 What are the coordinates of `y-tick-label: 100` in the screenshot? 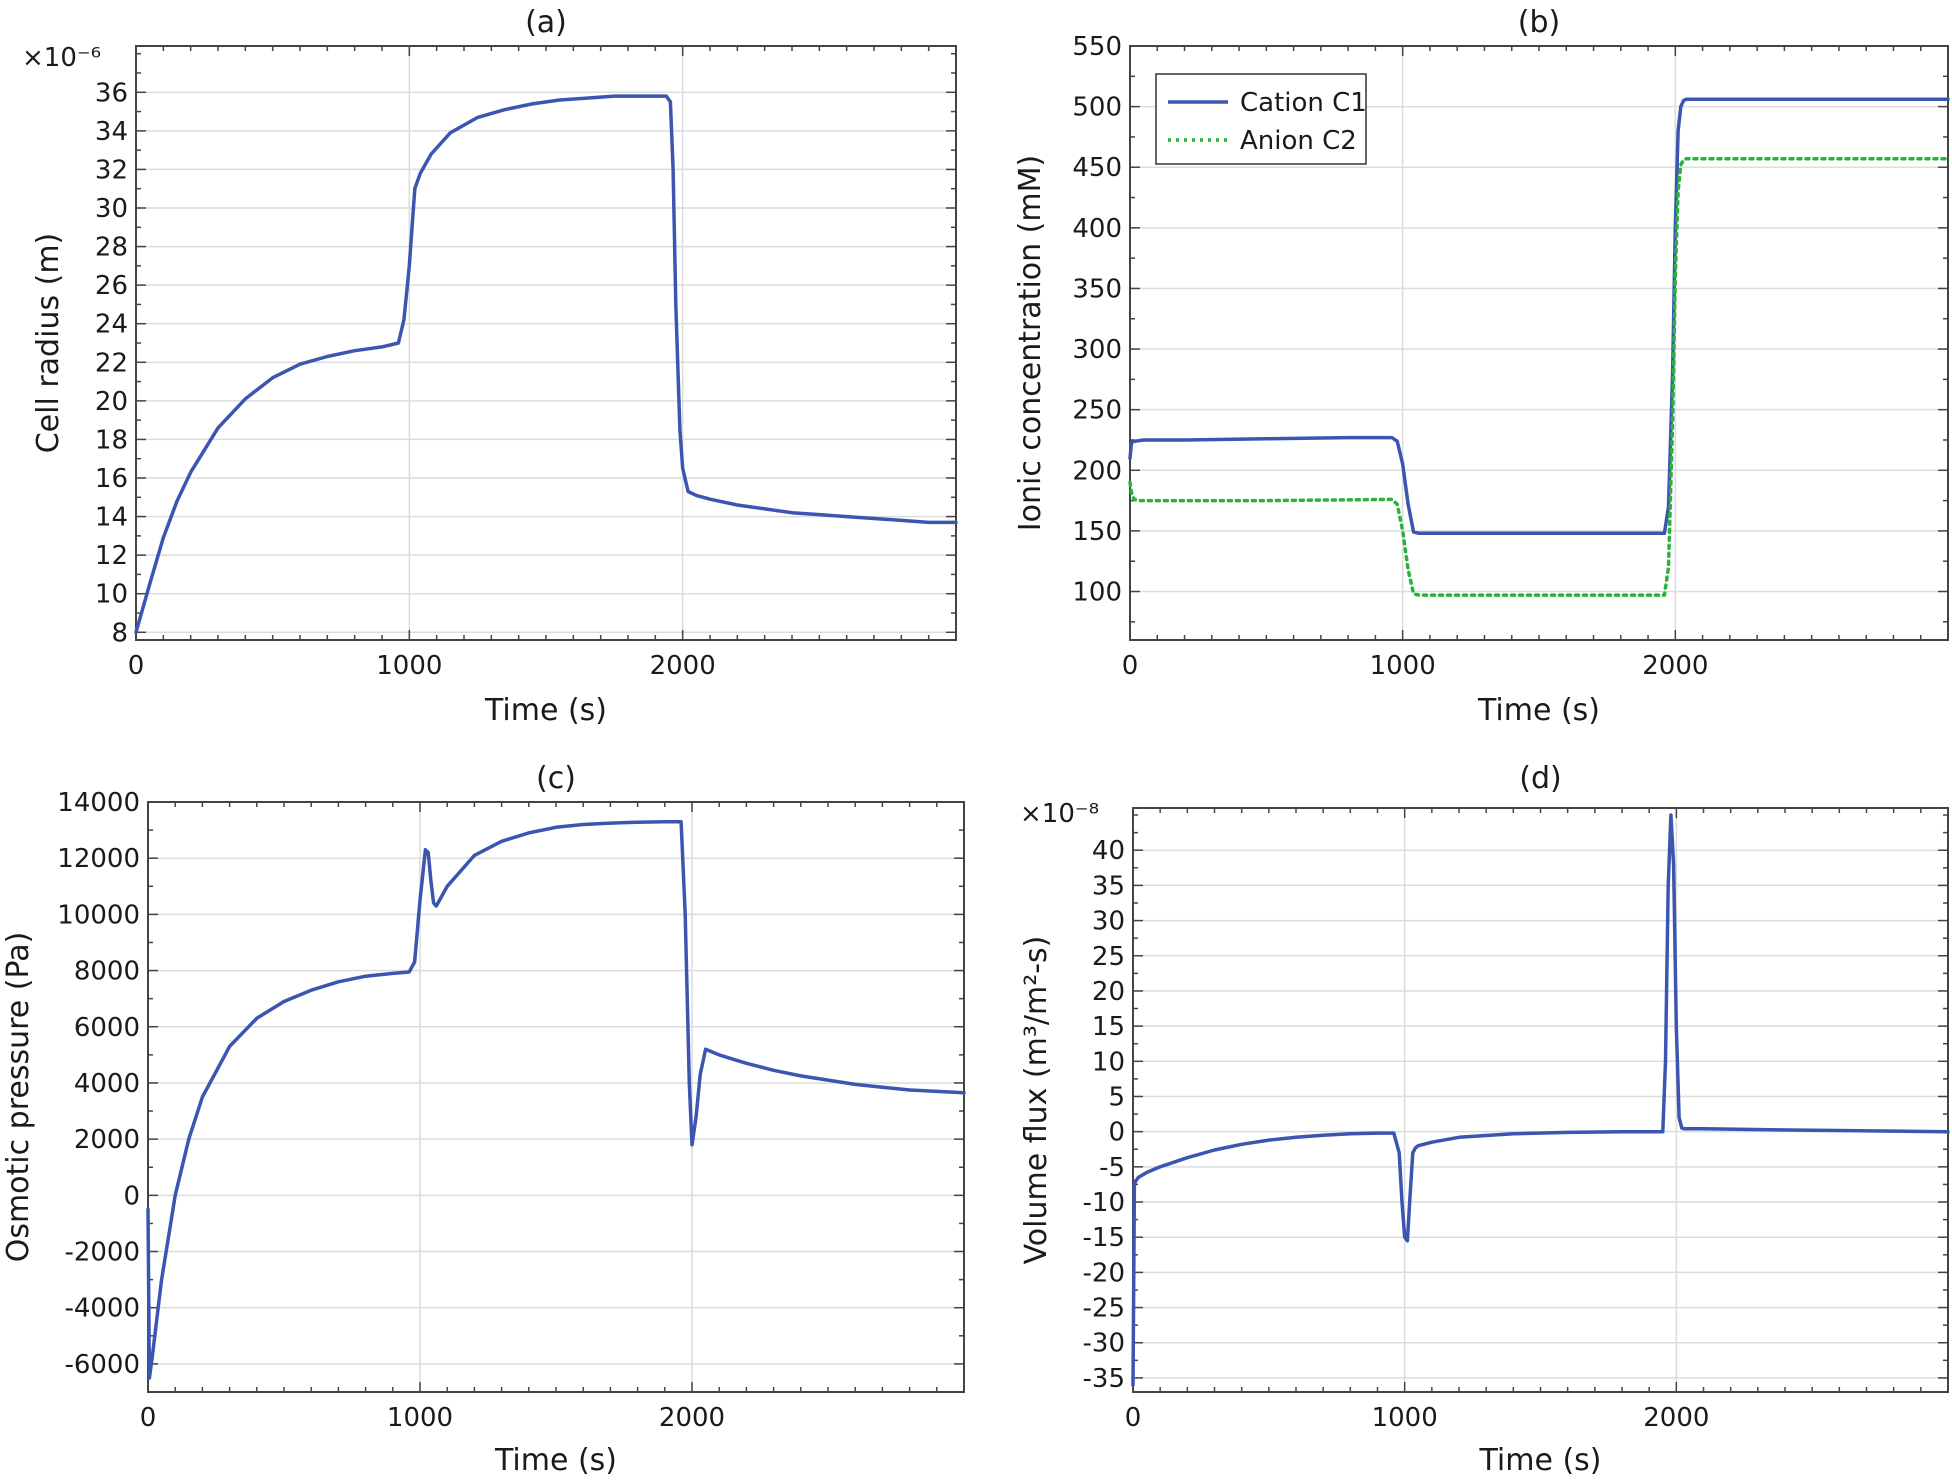 It's located at (1097, 593).